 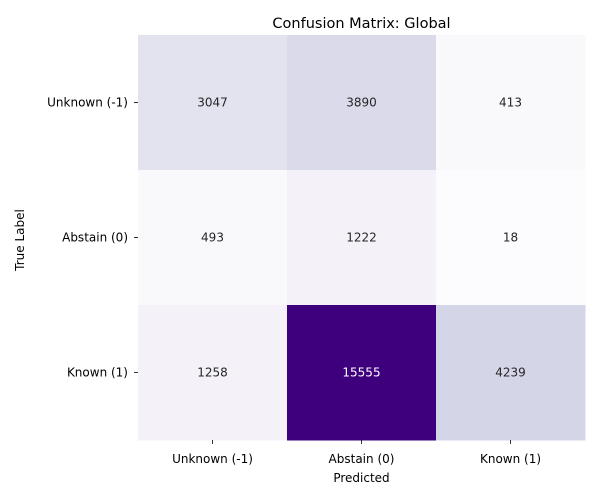 What do you see at coordinates (95, 238) in the screenshot?
I see `y-tick-label: Abstain (0)` at bounding box center [95, 238].